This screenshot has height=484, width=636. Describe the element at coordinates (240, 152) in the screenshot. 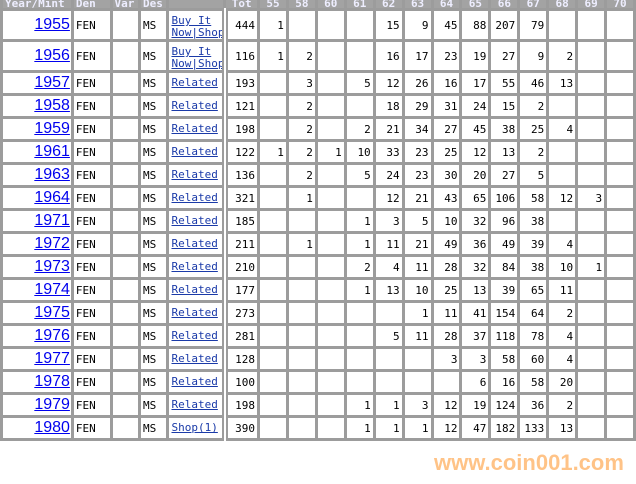

I see `total-cell: 122` at that location.